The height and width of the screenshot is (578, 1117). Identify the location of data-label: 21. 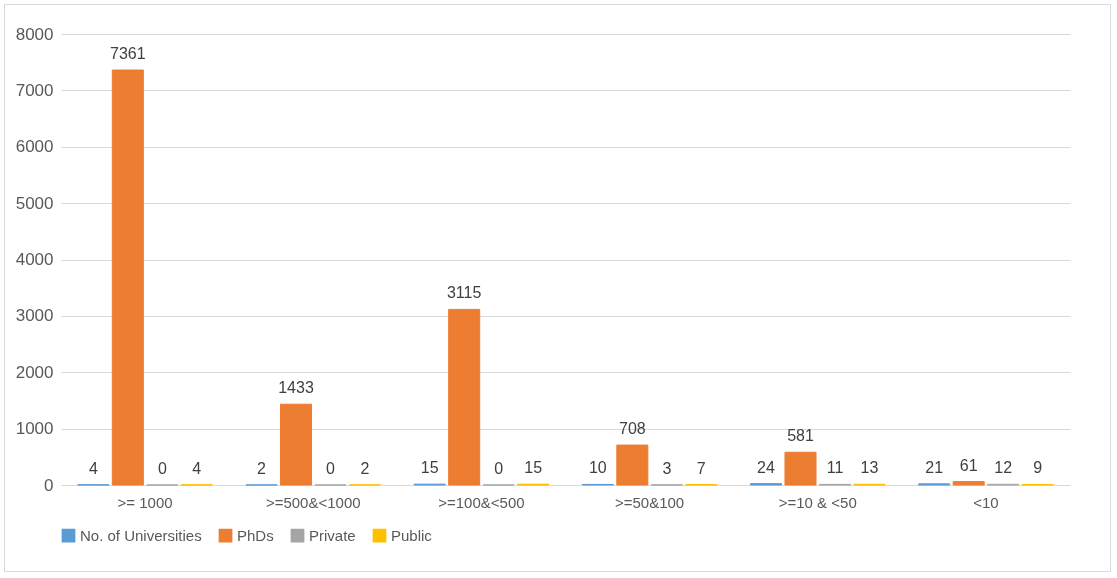
(934, 467).